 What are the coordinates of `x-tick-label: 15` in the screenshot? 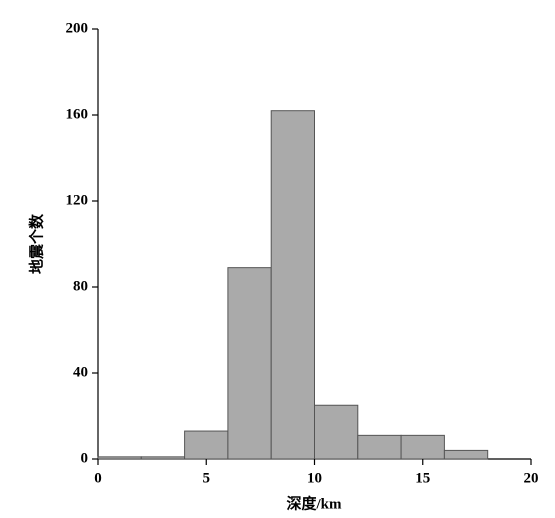 It's located at (422, 478).